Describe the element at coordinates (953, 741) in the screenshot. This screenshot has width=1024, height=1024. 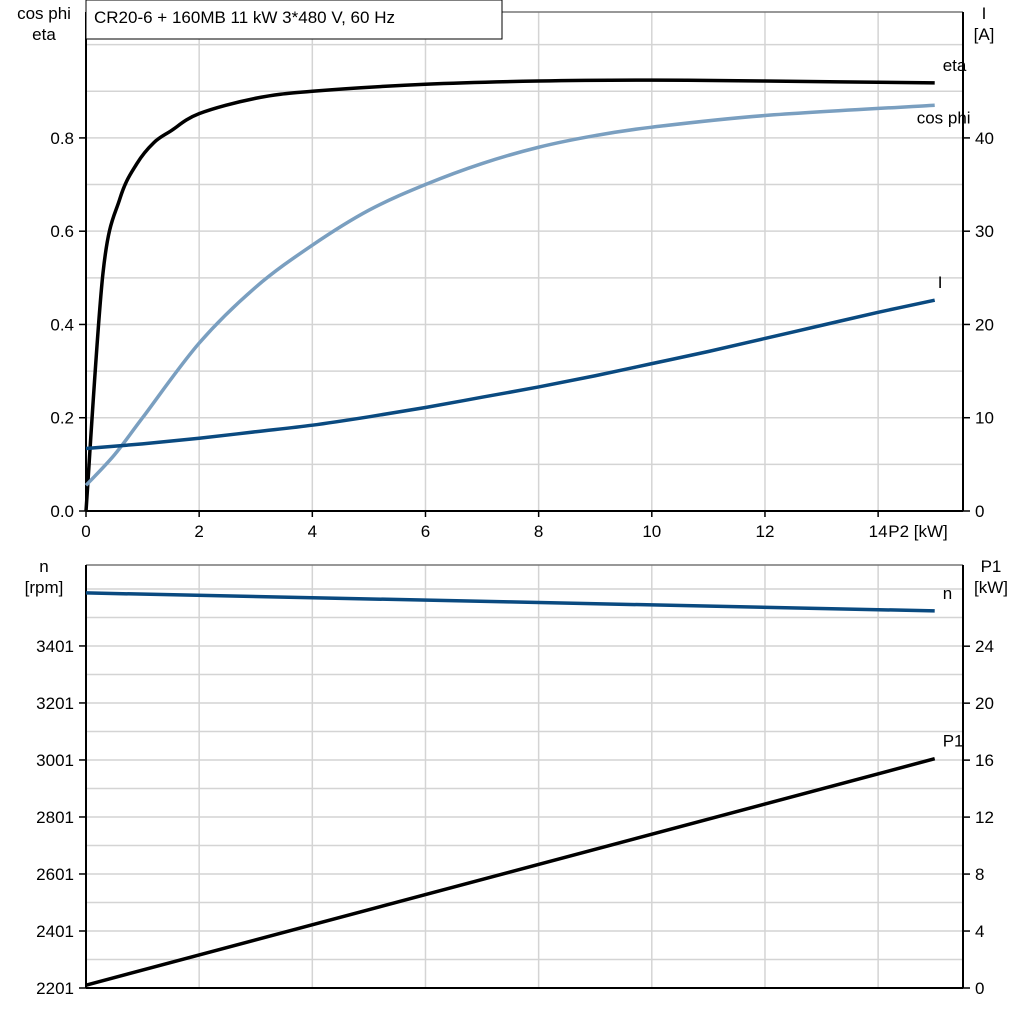
I see `series-label-p1: P1` at that location.